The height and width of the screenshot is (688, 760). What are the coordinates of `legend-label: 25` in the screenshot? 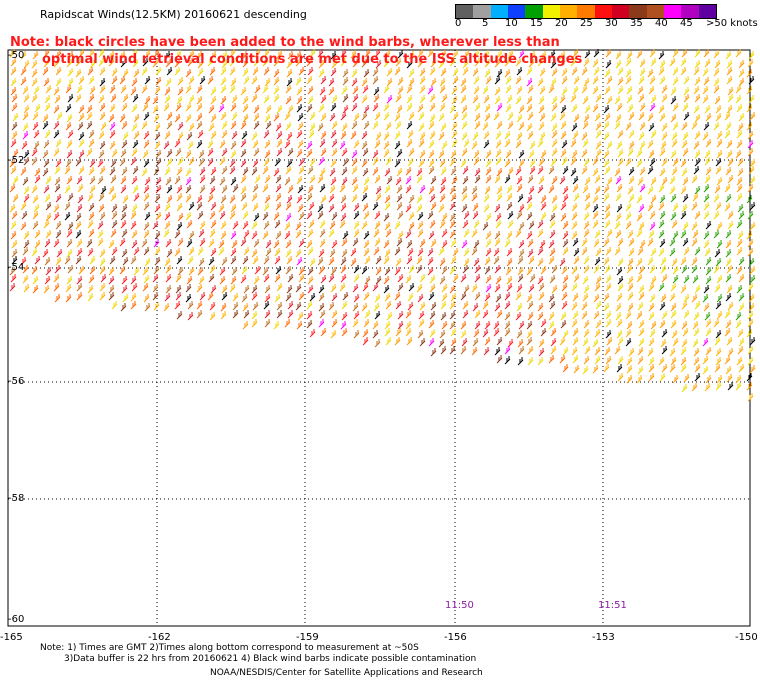 It's located at (586, 23).